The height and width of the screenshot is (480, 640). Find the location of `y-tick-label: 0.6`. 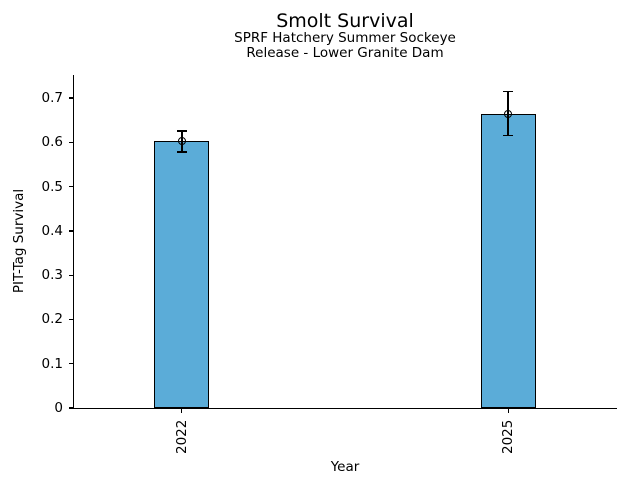

y-tick-label: 0.6 is located at coordinates (52, 142).